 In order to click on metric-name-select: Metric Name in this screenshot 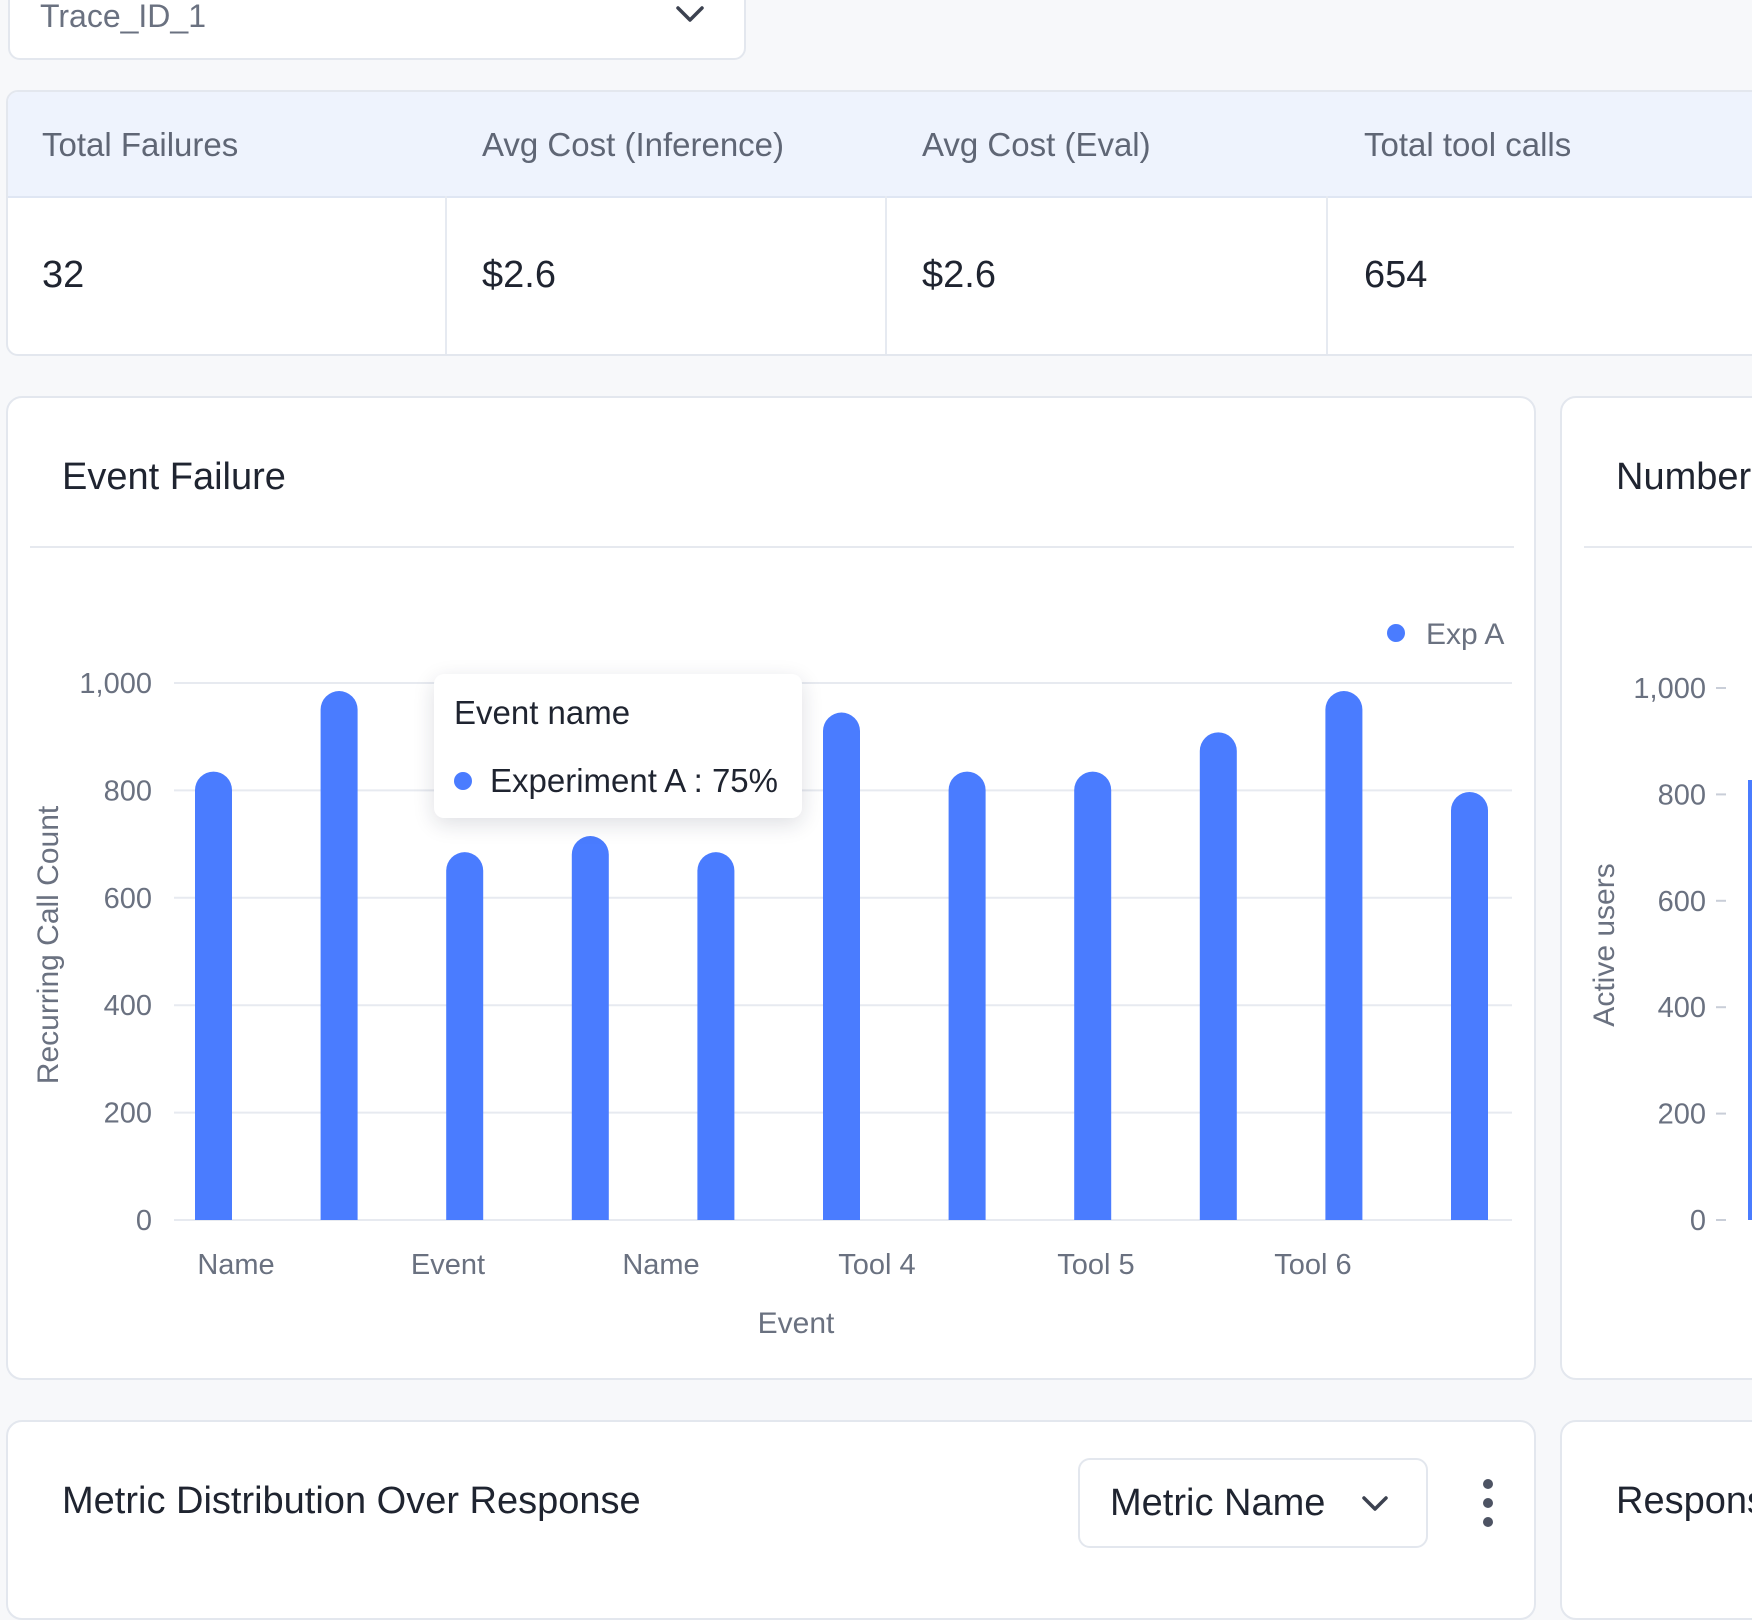, I will do `click(1253, 1503)`.